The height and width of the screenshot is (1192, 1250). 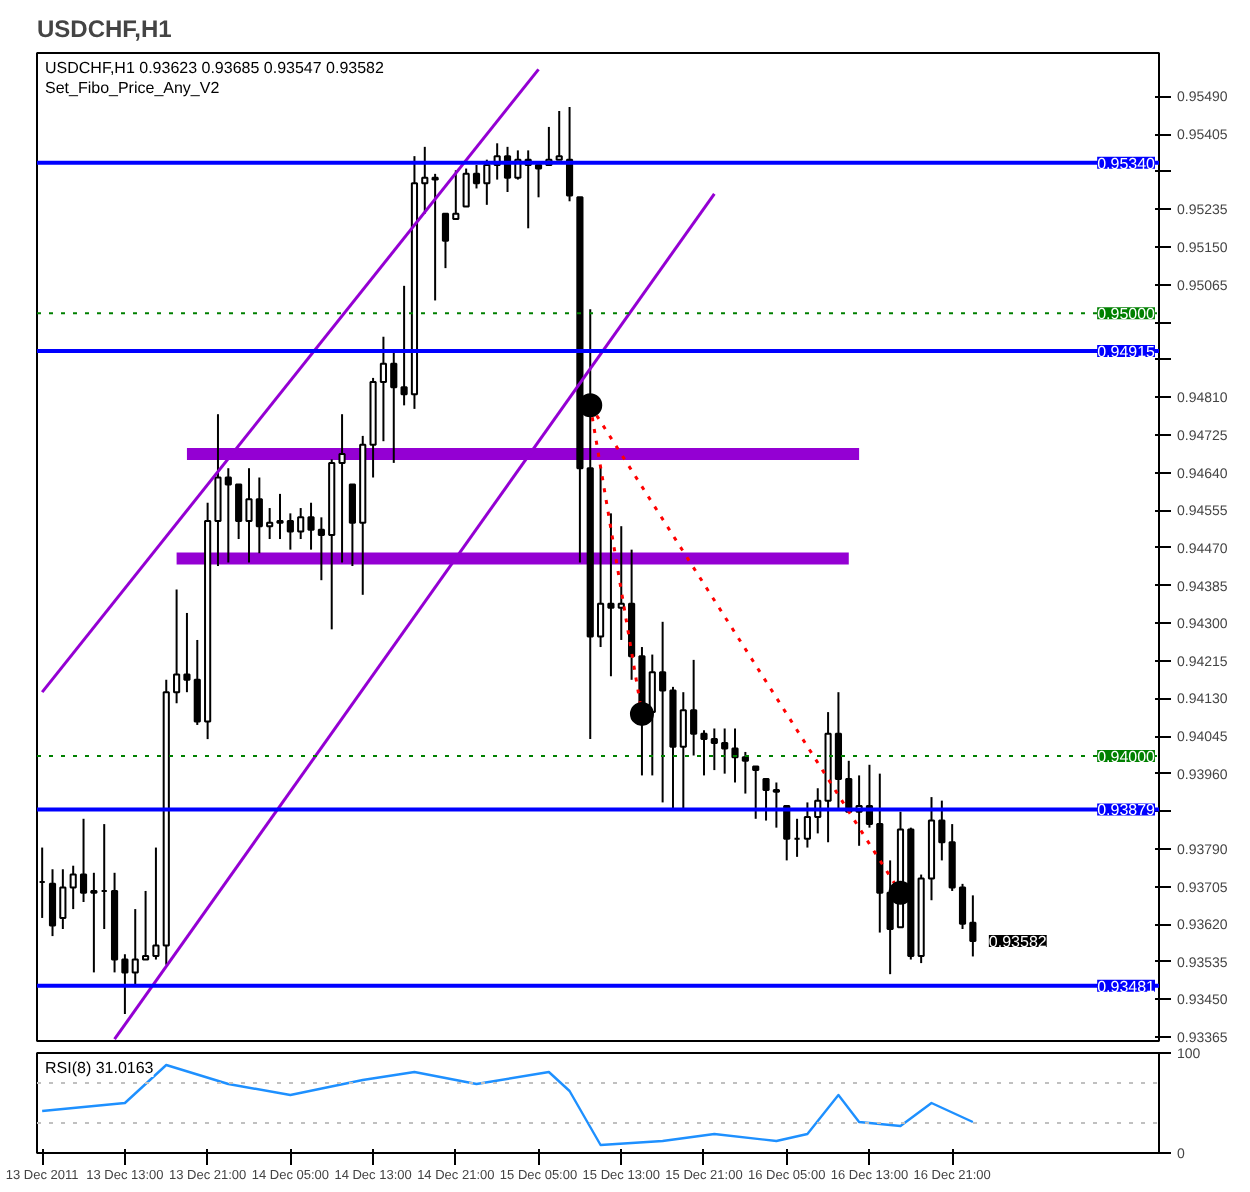 What do you see at coordinates (215, 68) in the screenshot?
I see `annotation: USDCHF,H1 0.93623 0.93685 0.93547 0.93582` at bounding box center [215, 68].